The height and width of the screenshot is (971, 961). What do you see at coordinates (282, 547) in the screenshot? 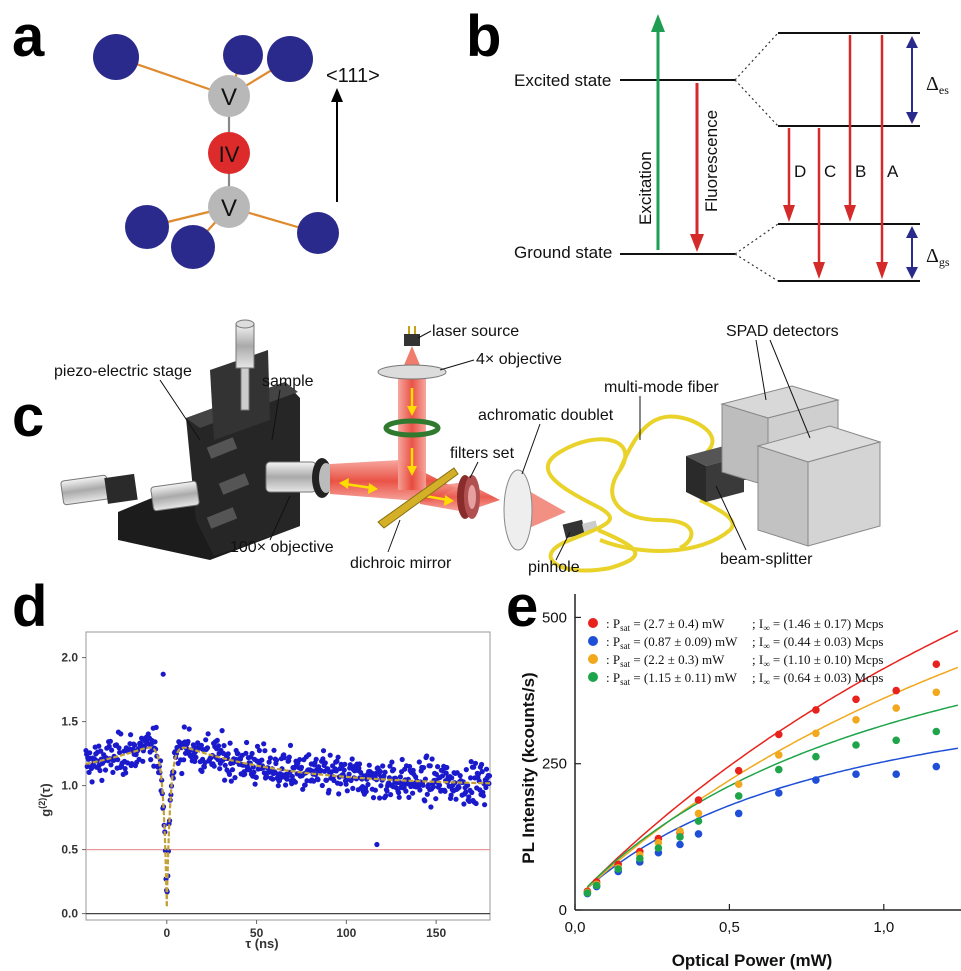
I see `label-objective-100x: 100× objective` at bounding box center [282, 547].